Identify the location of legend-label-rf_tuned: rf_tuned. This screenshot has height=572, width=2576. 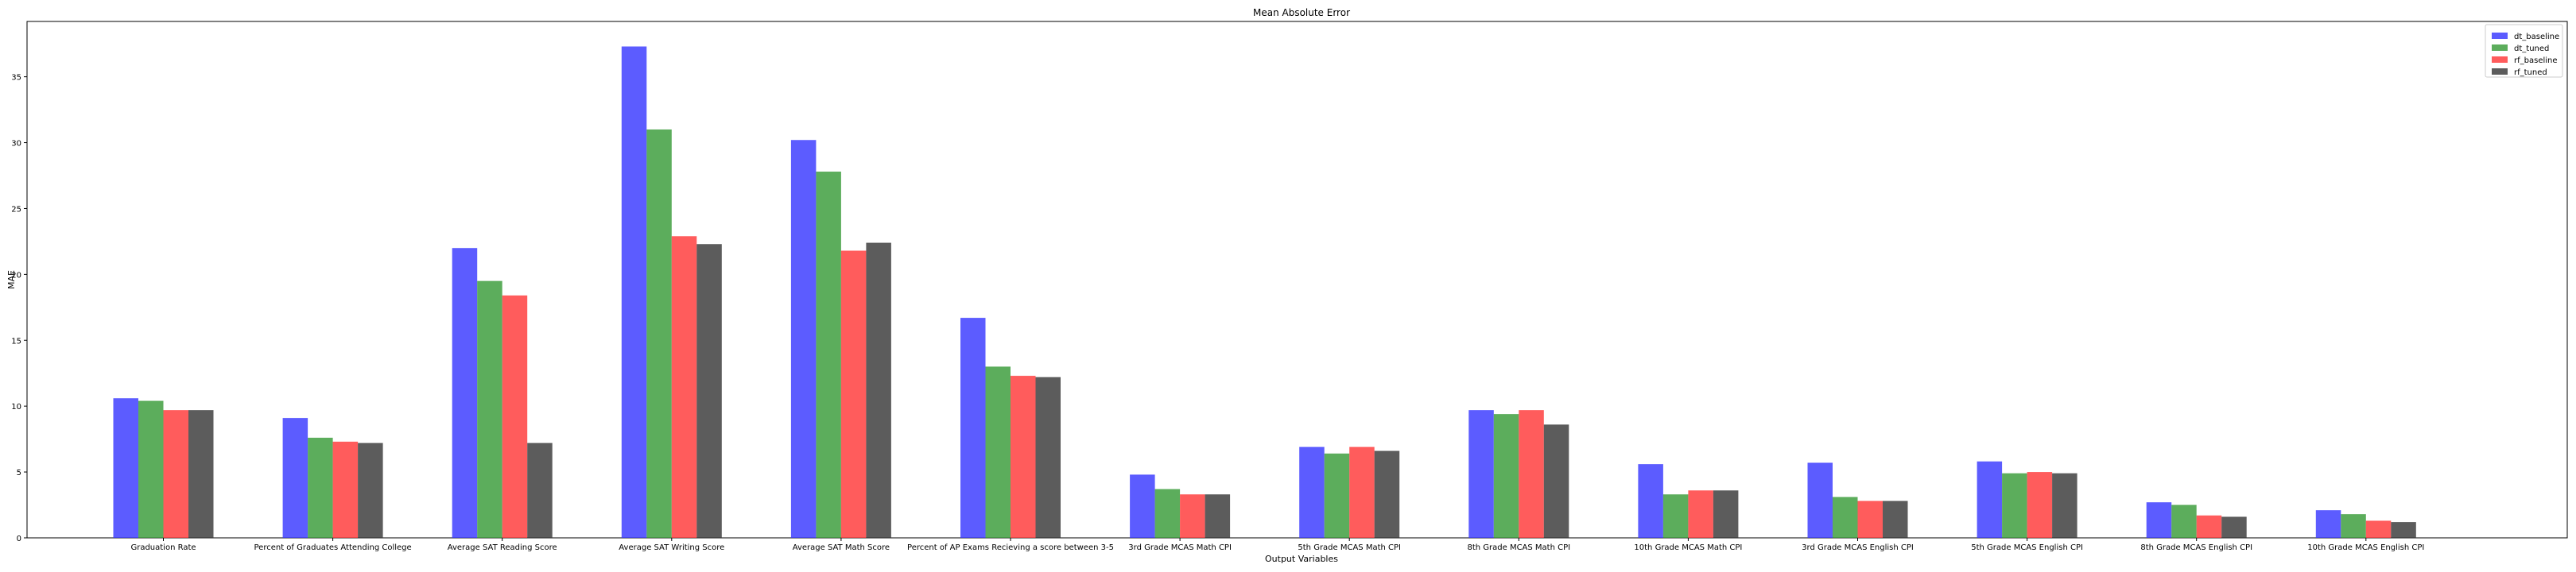
(2530, 72).